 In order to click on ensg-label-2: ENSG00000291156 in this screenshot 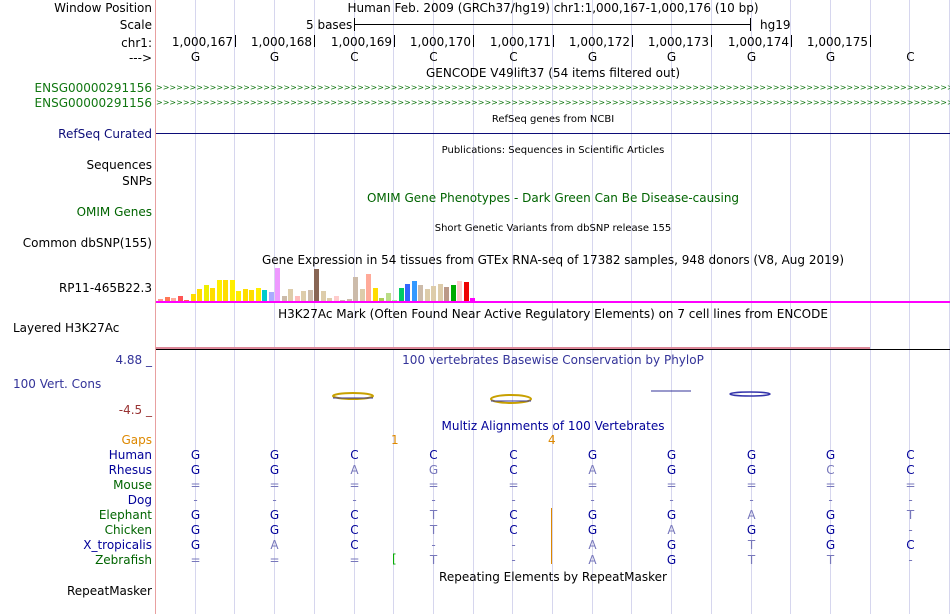, I will do `click(93, 103)`.